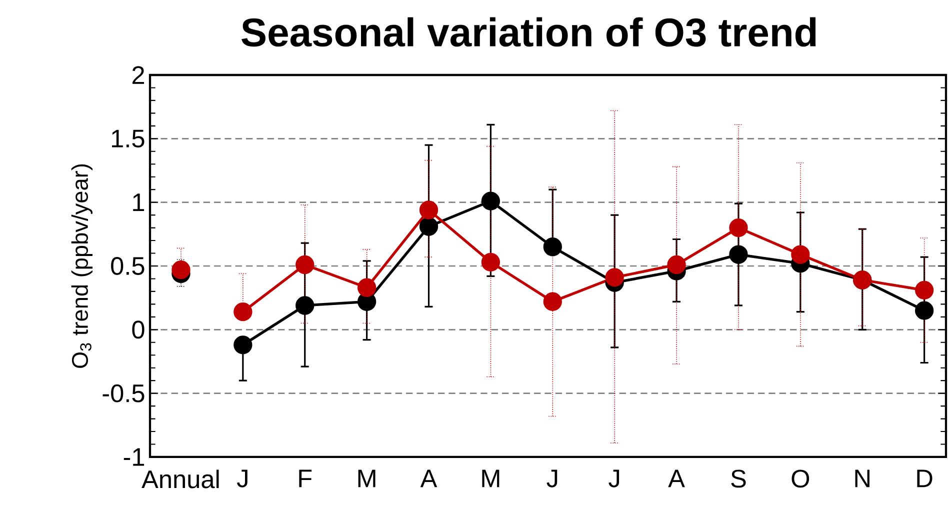 The image size is (951, 528). What do you see at coordinates (81, 266) in the screenshot?
I see `y-axis-title: O$_{3}$ trend (ppbv/year)` at bounding box center [81, 266].